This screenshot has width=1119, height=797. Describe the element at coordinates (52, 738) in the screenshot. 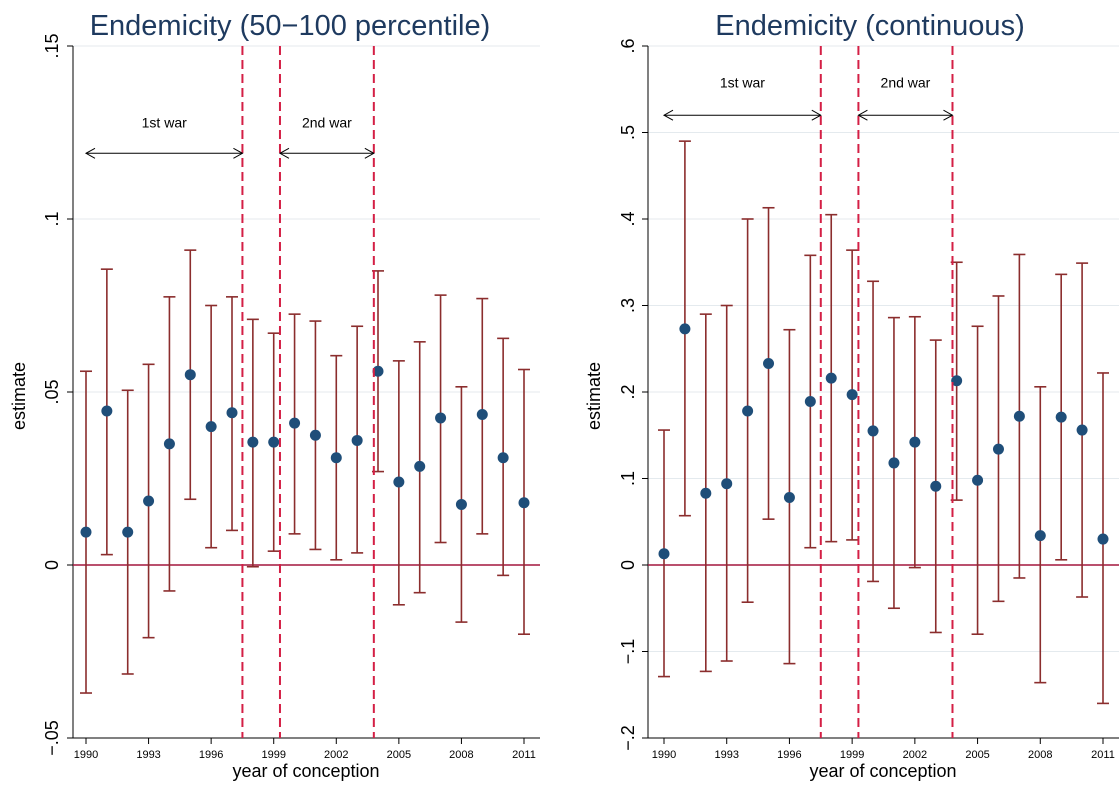

I see `y-tick-label-left-0: −.05` at that location.